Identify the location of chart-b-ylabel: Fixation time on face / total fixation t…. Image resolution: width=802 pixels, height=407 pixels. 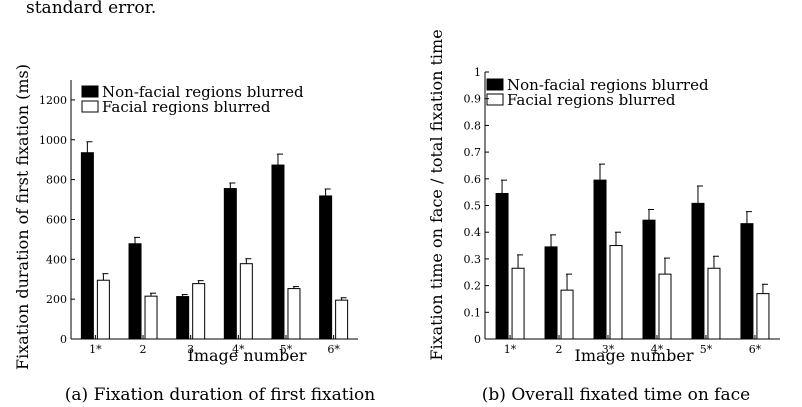
(436, 194).